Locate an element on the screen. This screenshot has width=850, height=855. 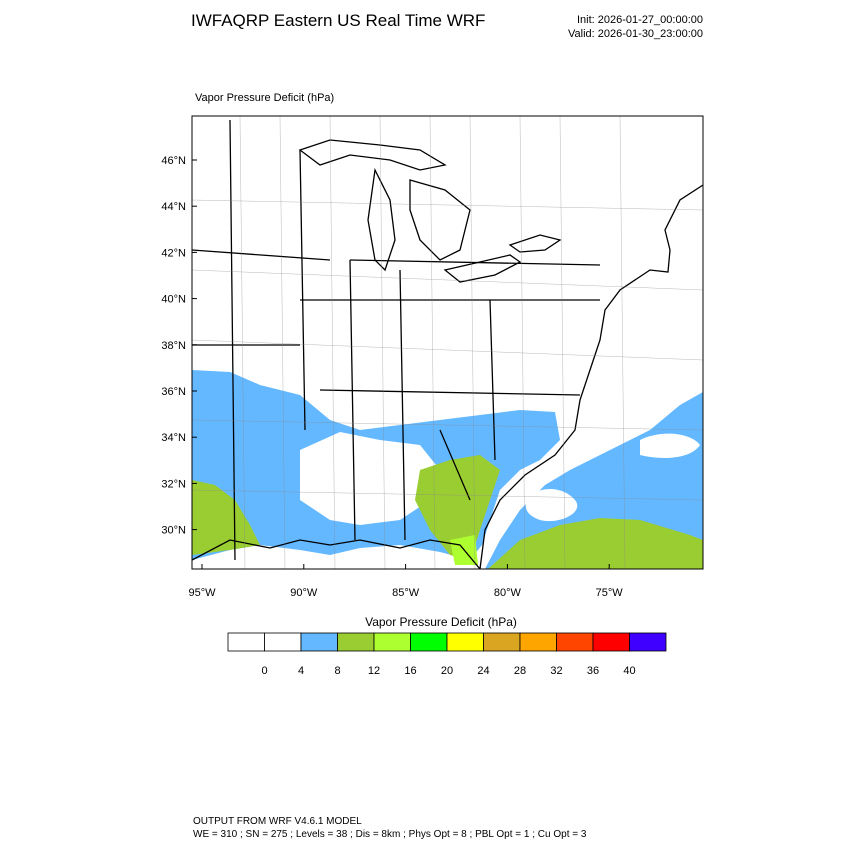
lat-label: 32°N is located at coordinates (173, 484).